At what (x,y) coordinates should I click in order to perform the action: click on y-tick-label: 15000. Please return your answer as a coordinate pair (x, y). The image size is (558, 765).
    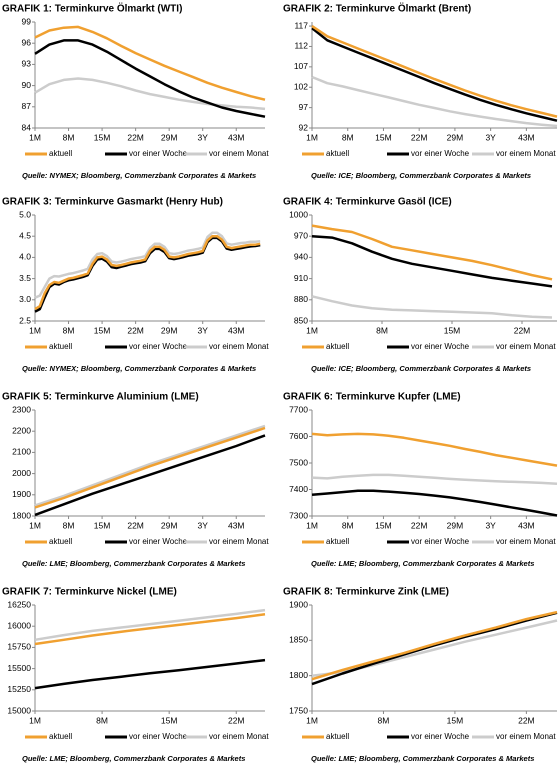
    Looking at the image, I should click on (19, 710).